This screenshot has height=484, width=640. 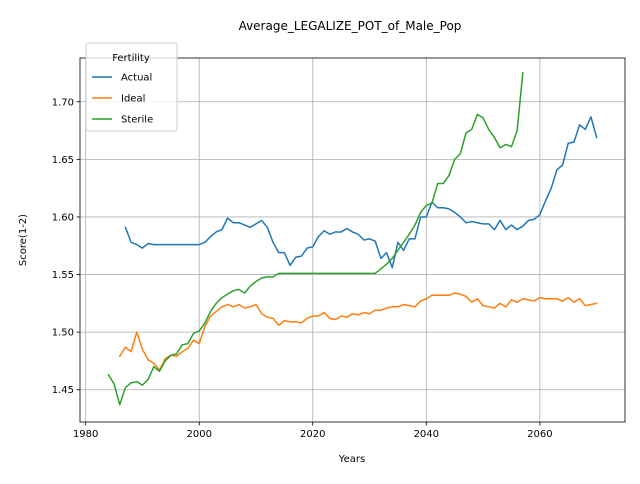 What do you see at coordinates (312, 434) in the screenshot?
I see `x-tick-label: 2020` at bounding box center [312, 434].